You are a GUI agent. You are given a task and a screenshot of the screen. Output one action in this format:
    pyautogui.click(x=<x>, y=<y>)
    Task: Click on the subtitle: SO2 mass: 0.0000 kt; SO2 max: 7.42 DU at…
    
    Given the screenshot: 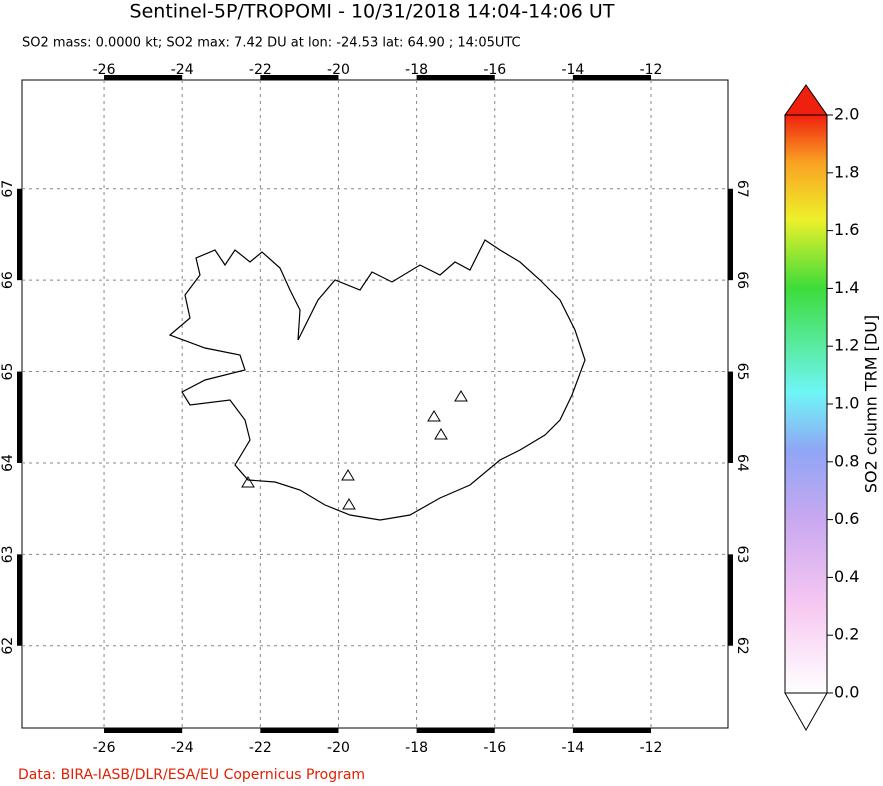 What is the action you would take?
    pyautogui.click(x=271, y=43)
    